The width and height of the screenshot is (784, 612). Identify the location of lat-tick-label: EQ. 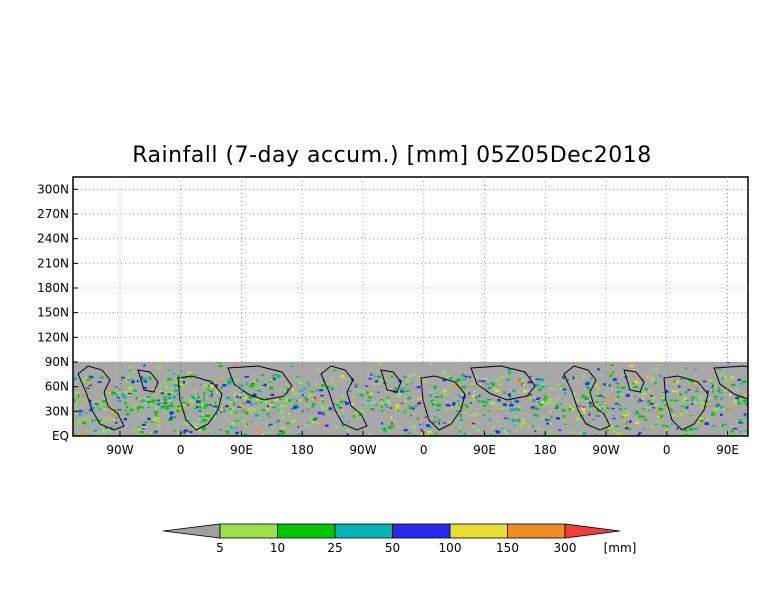
(60, 436).